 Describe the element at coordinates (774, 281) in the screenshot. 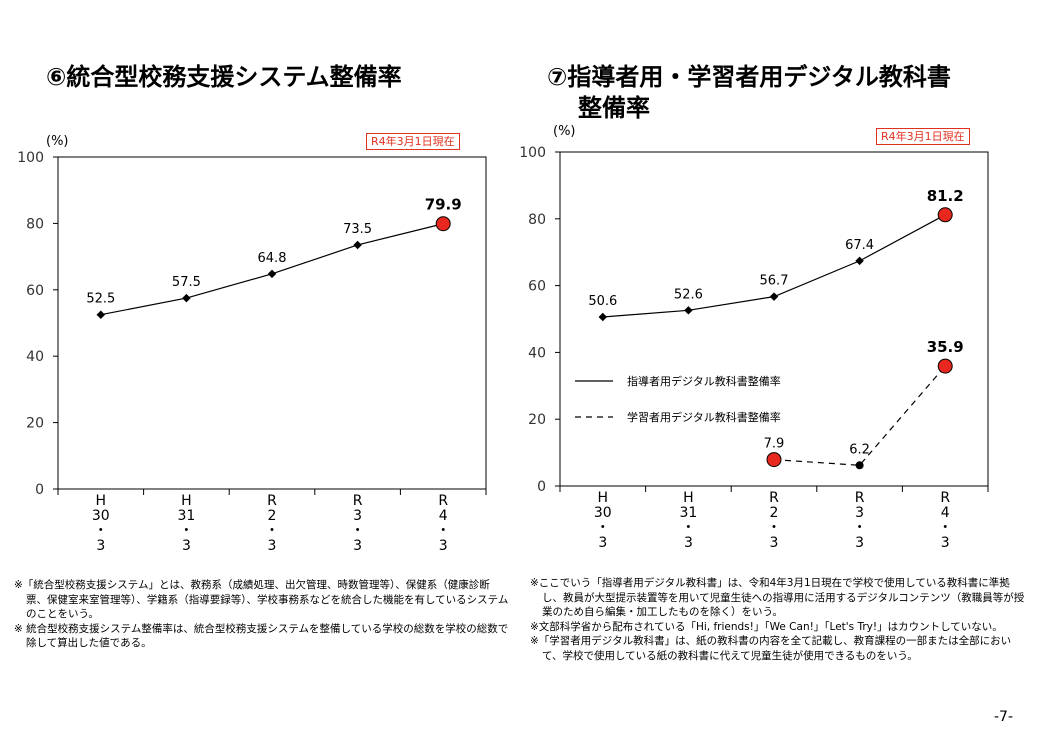

I see `data-label: 56.7` at that location.